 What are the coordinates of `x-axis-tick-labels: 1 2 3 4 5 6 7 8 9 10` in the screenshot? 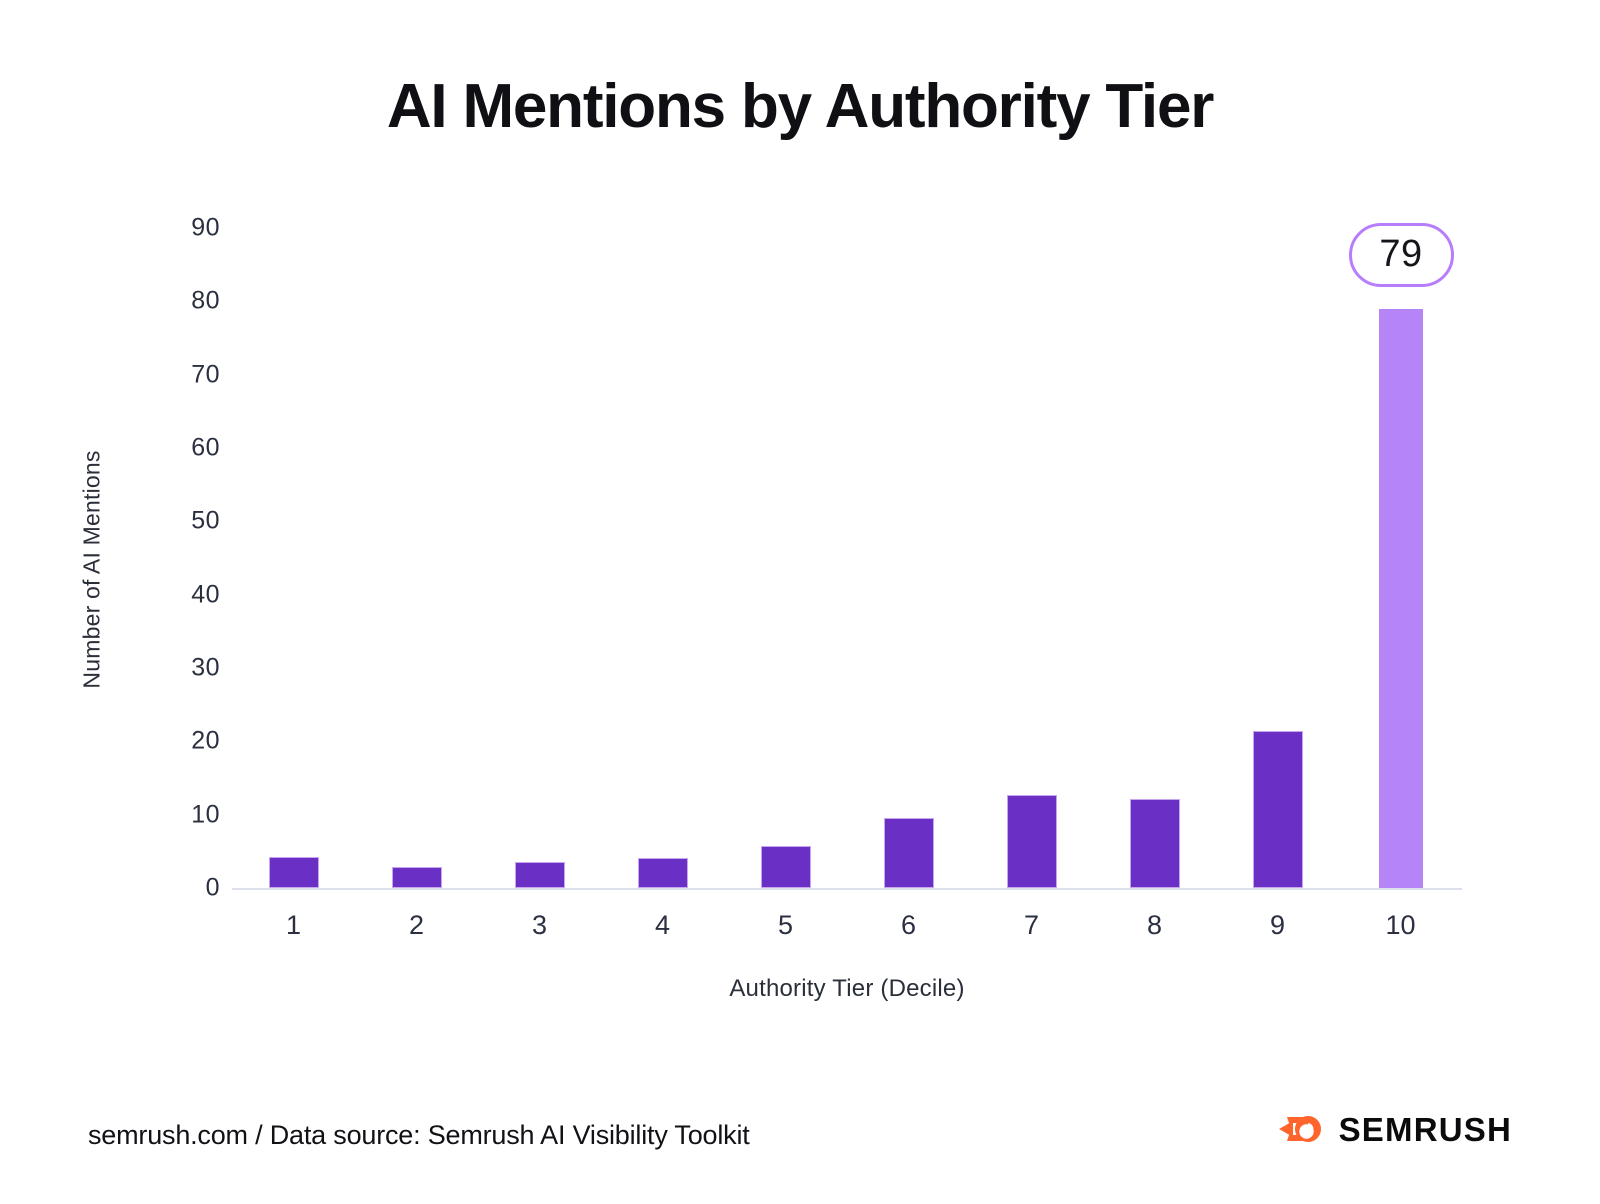 It's located at (847, 935).